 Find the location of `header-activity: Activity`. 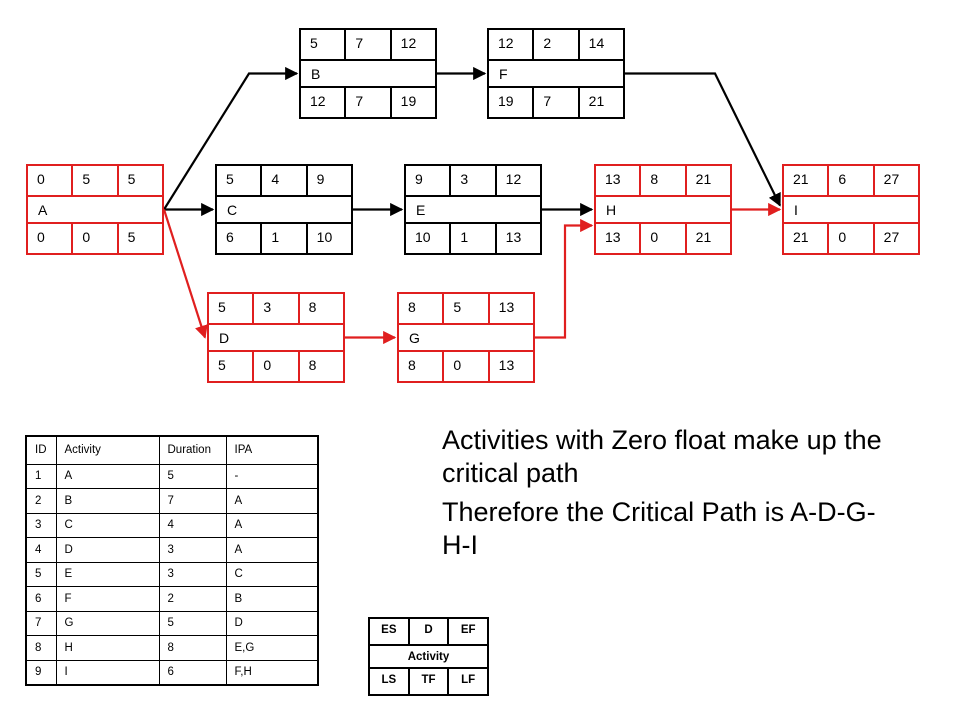

header-activity: Activity is located at coordinates (107, 450).